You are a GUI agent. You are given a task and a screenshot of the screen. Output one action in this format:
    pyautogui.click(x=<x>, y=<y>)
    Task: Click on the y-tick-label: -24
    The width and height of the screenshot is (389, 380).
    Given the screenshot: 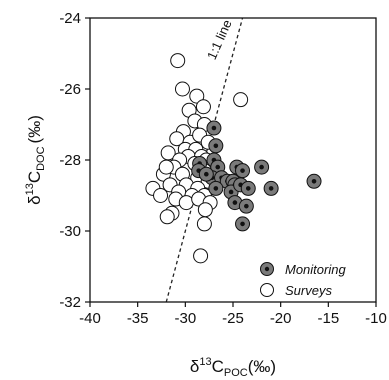 What is the action you would take?
    pyautogui.click(x=70, y=18)
    